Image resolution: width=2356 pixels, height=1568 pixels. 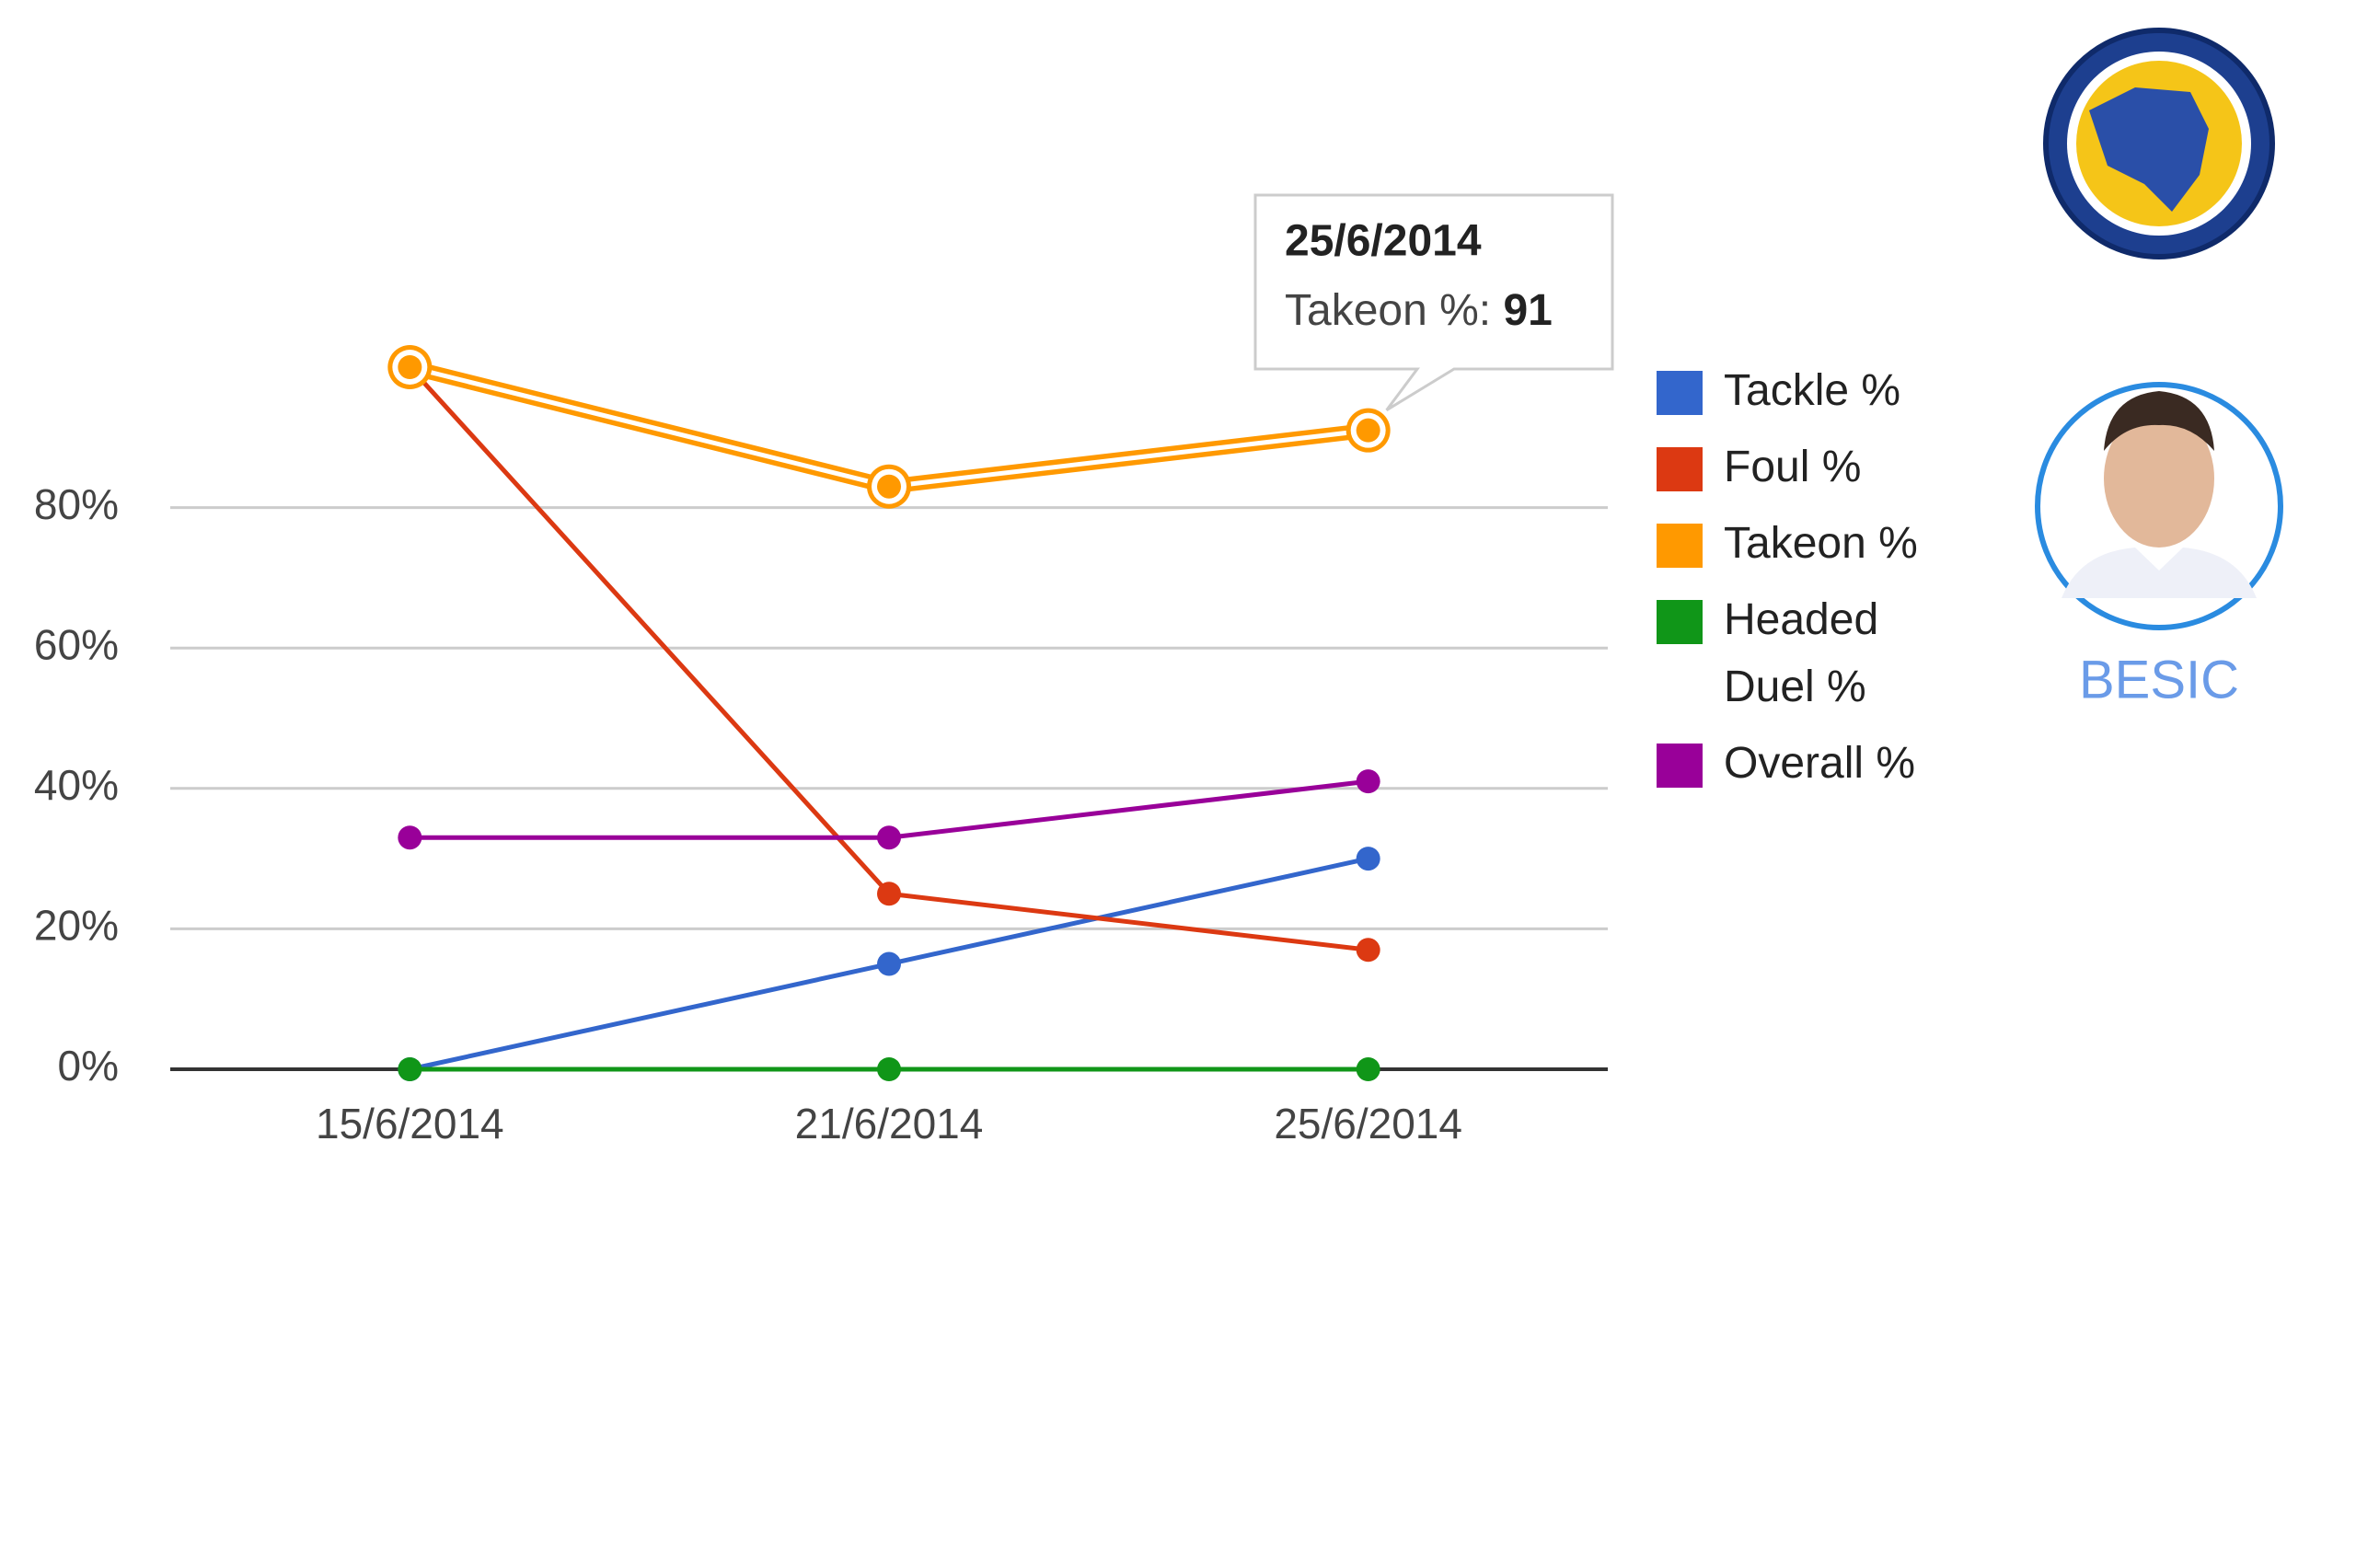 What do you see at coordinates (88, 1066) in the screenshot?
I see `y-tick-label: 0%` at bounding box center [88, 1066].